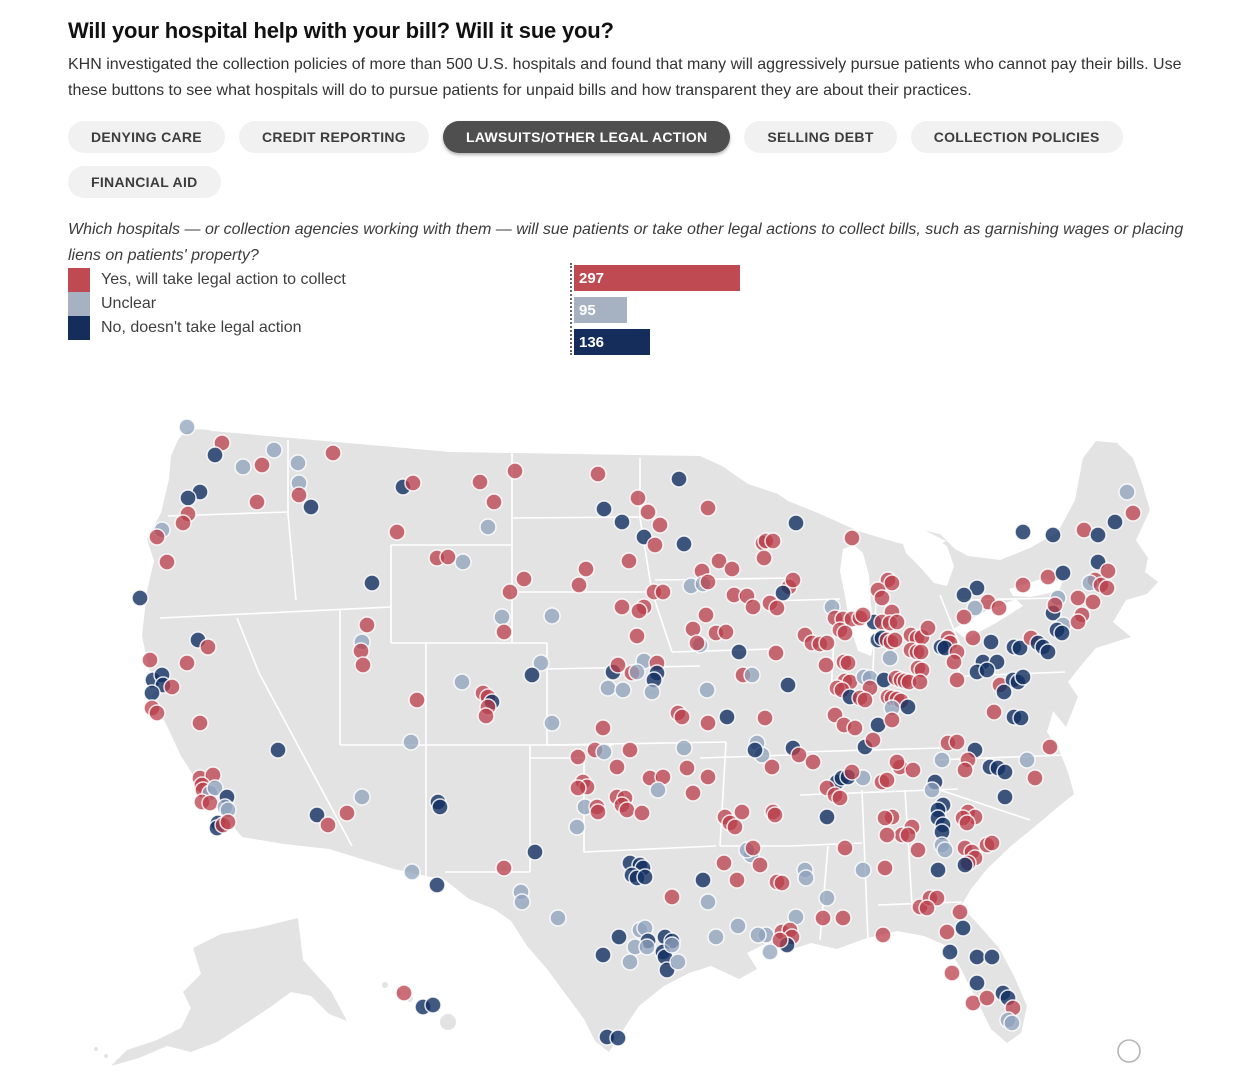 The image size is (1254, 1080). I want to click on filter-button-selling-debt: SELLING DEBT, so click(820, 137).